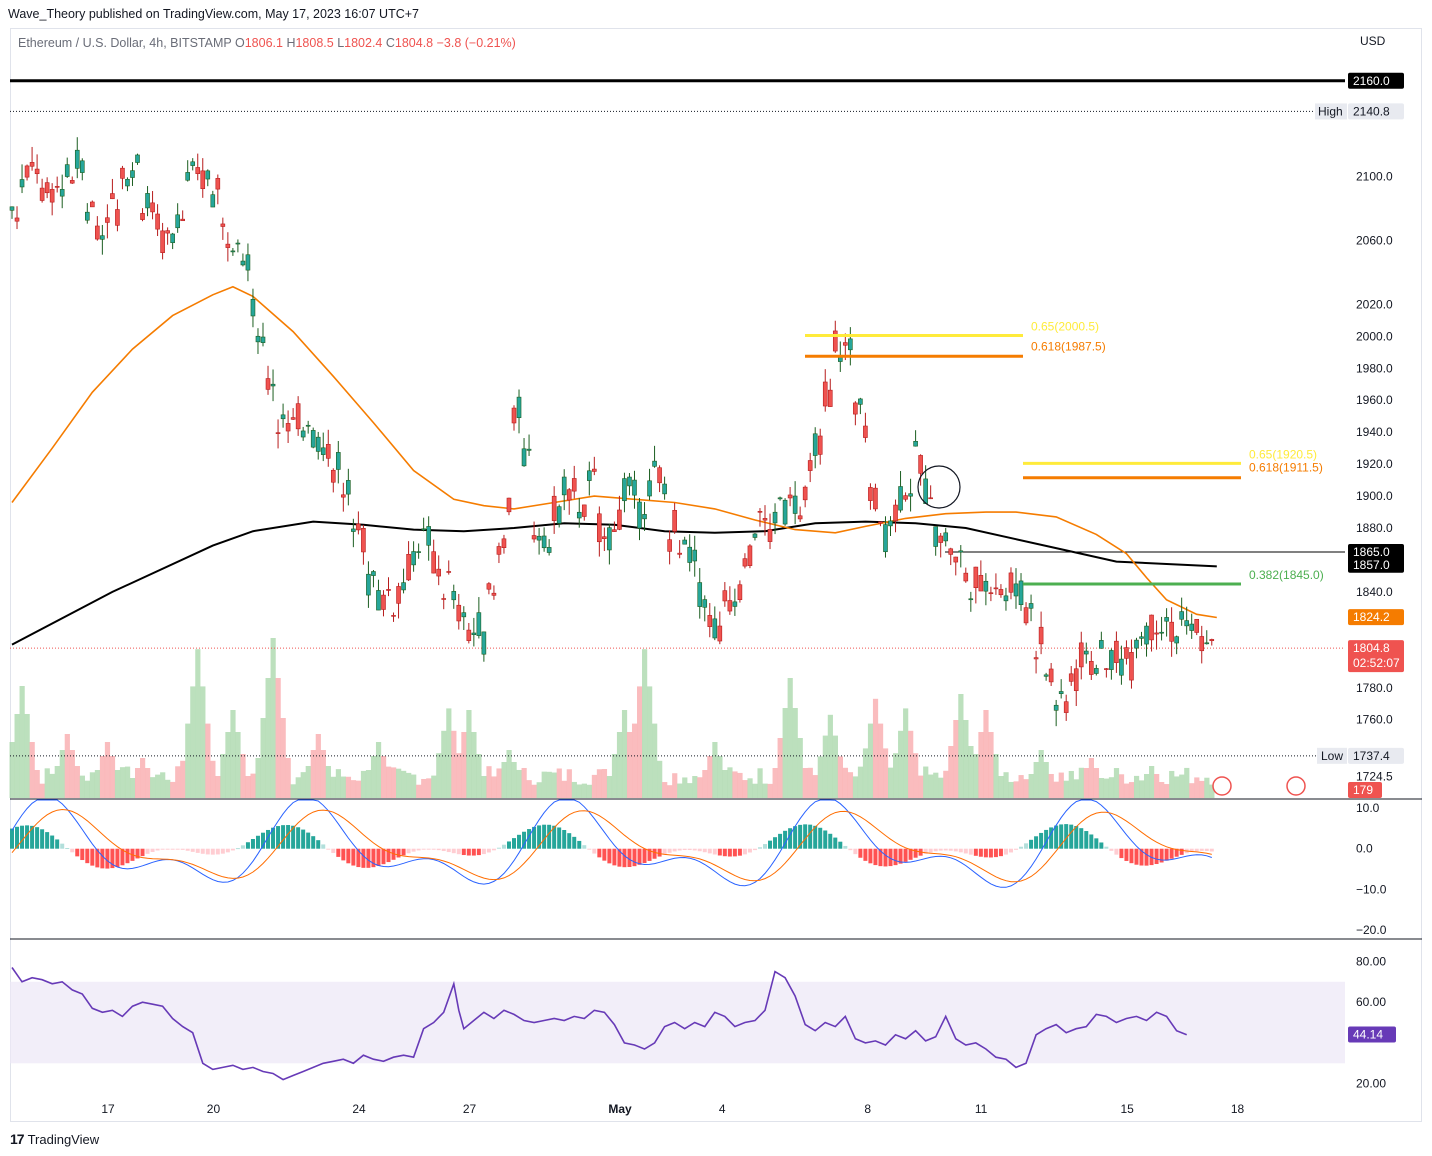  I want to click on ema200-tag-bg, so click(1376, 564).